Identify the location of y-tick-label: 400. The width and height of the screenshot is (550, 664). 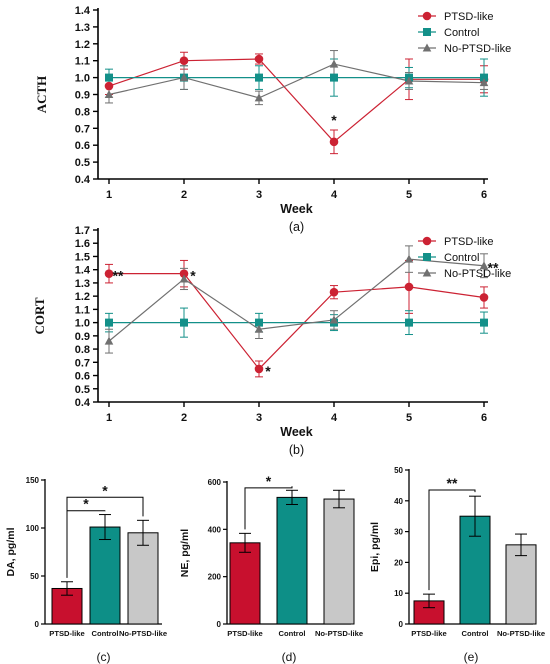
(215, 529).